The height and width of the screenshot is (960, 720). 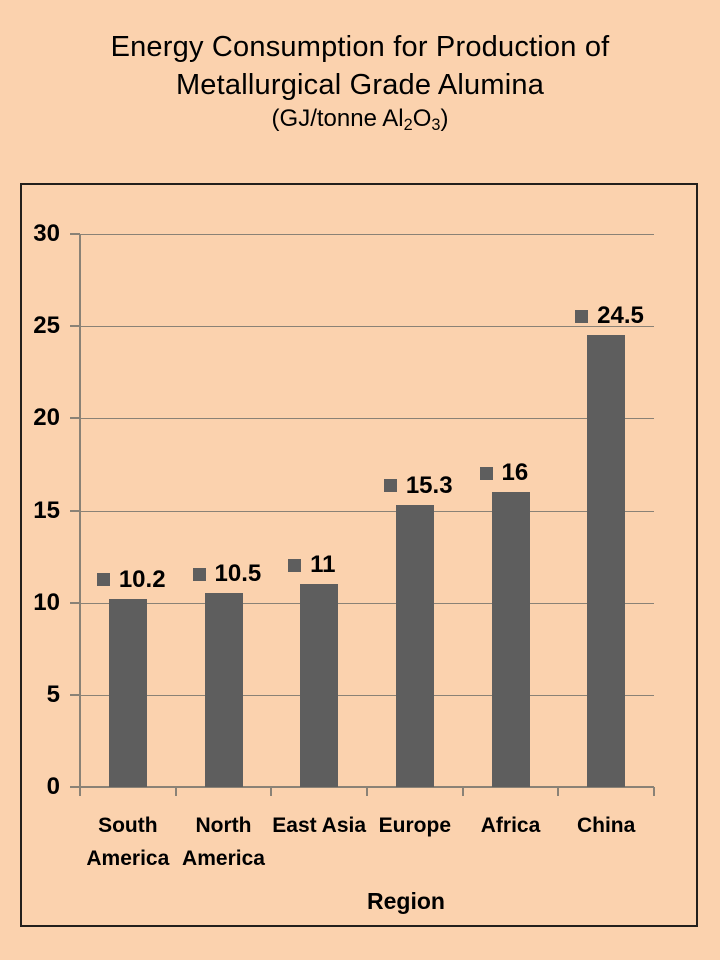 I want to click on data-label-value: 10.5, so click(x=238, y=574).